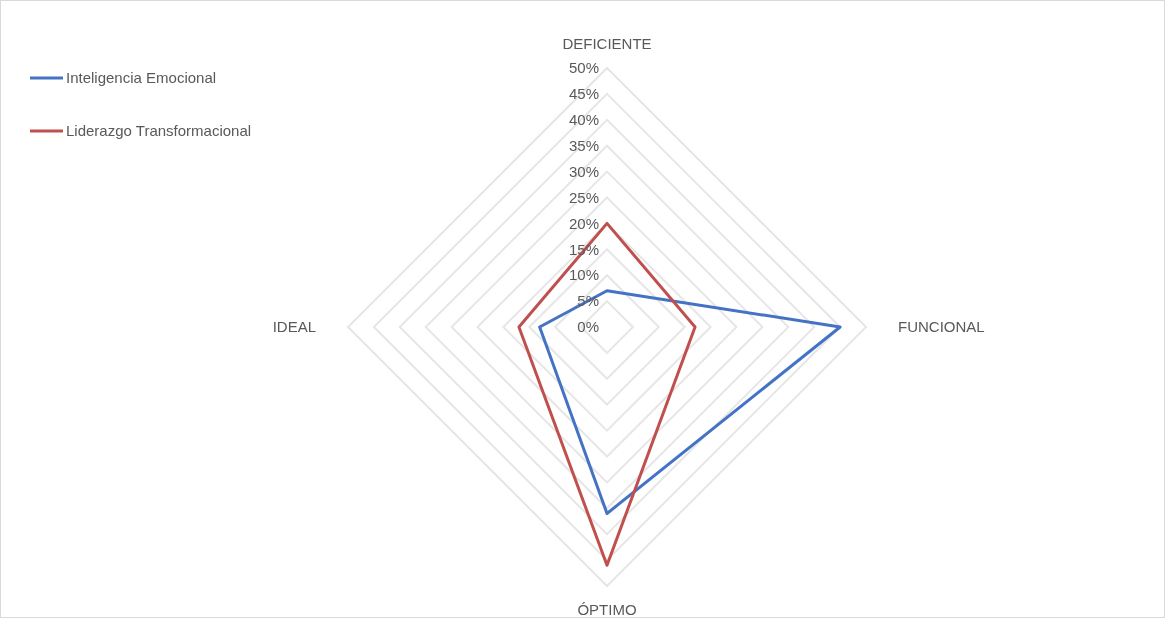 Image resolution: width=1165 pixels, height=618 pixels. Describe the element at coordinates (583, 145) in the screenshot. I see `y-tick-label: 35%` at that location.